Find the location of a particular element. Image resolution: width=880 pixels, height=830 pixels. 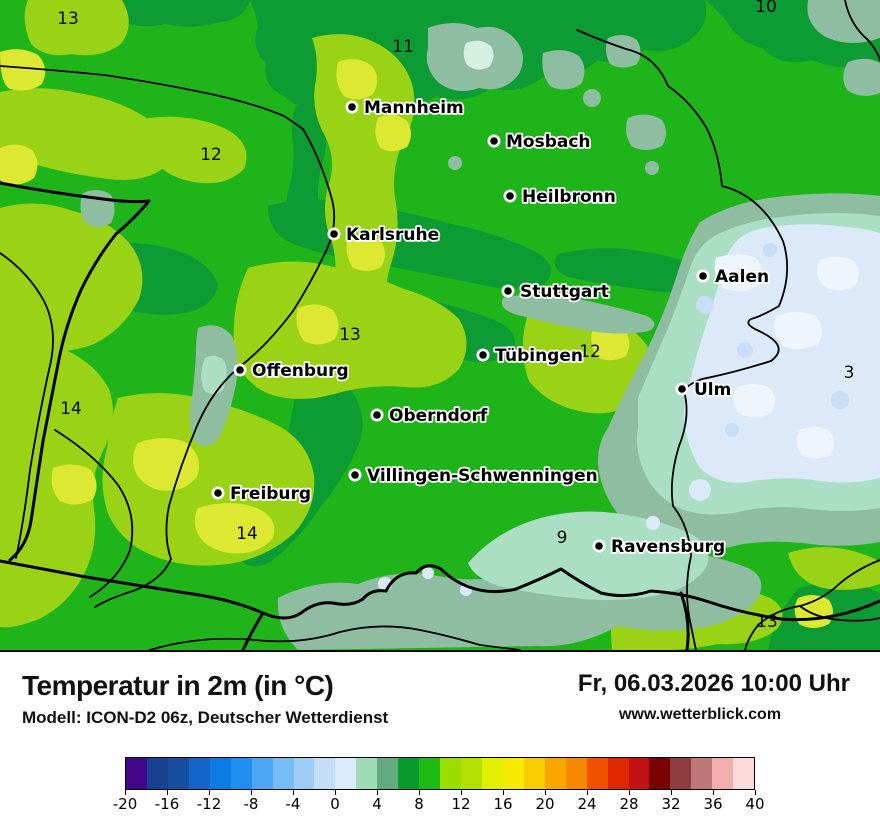

colorbar-tick-label: 24 is located at coordinates (587, 804).